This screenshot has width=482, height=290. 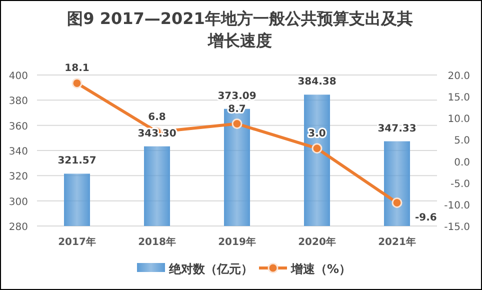 What do you see at coordinates (321, 269) in the screenshot?
I see `legend-label: 增速（%）` at bounding box center [321, 269].